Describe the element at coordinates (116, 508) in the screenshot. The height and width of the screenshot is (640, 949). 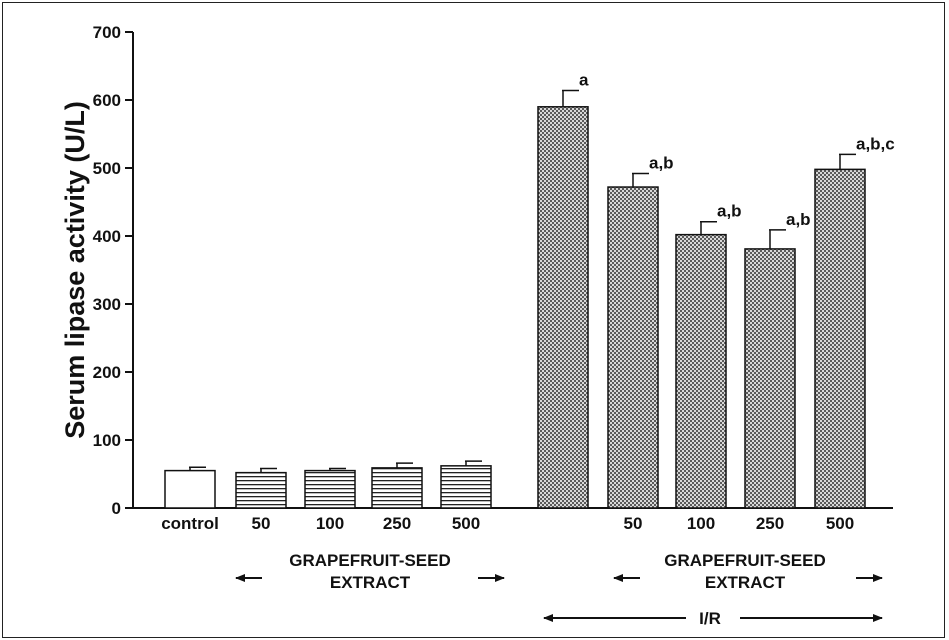
I see `y-tick-label: 0` at that location.